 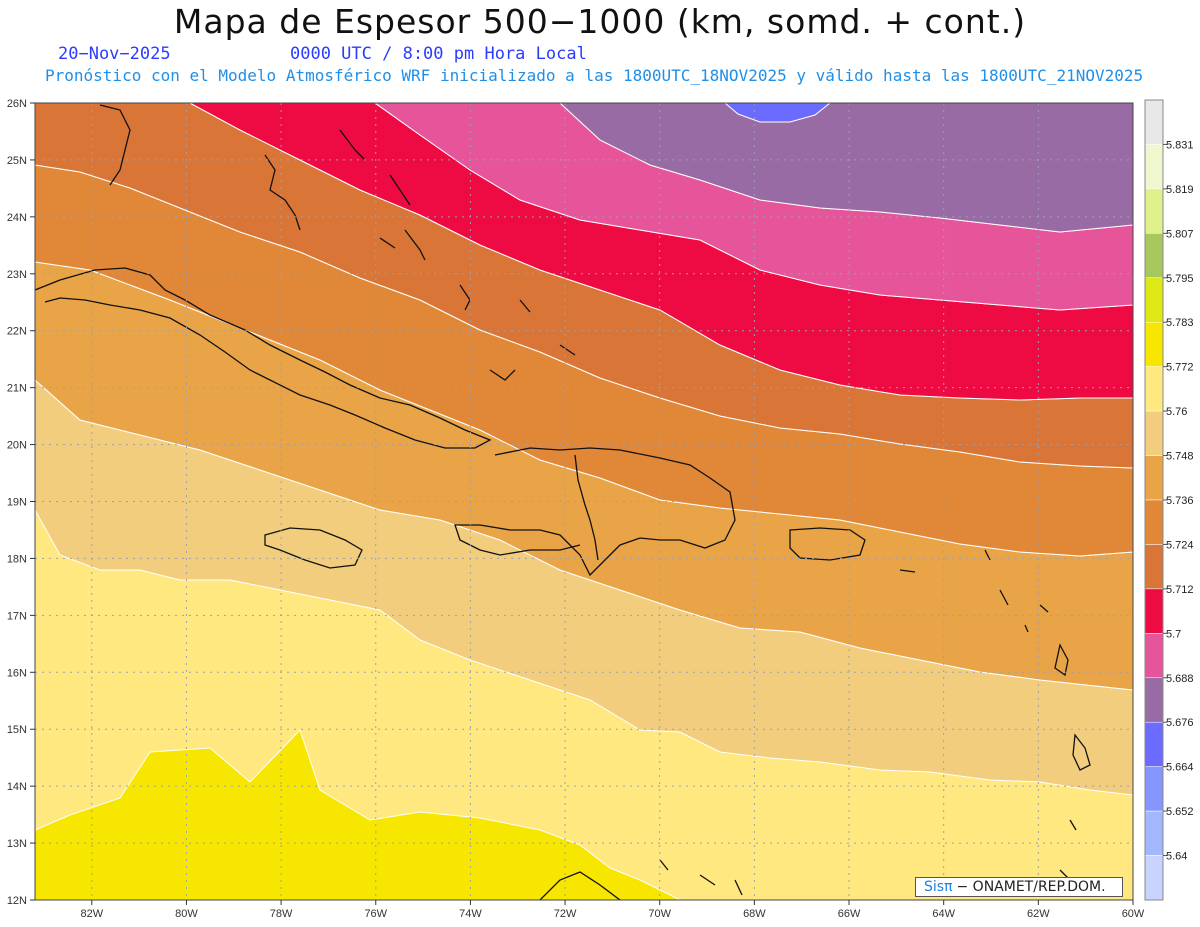 What do you see at coordinates (1180, 323) in the screenshot?
I see `colorbar-label: 5.783` at bounding box center [1180, 323].